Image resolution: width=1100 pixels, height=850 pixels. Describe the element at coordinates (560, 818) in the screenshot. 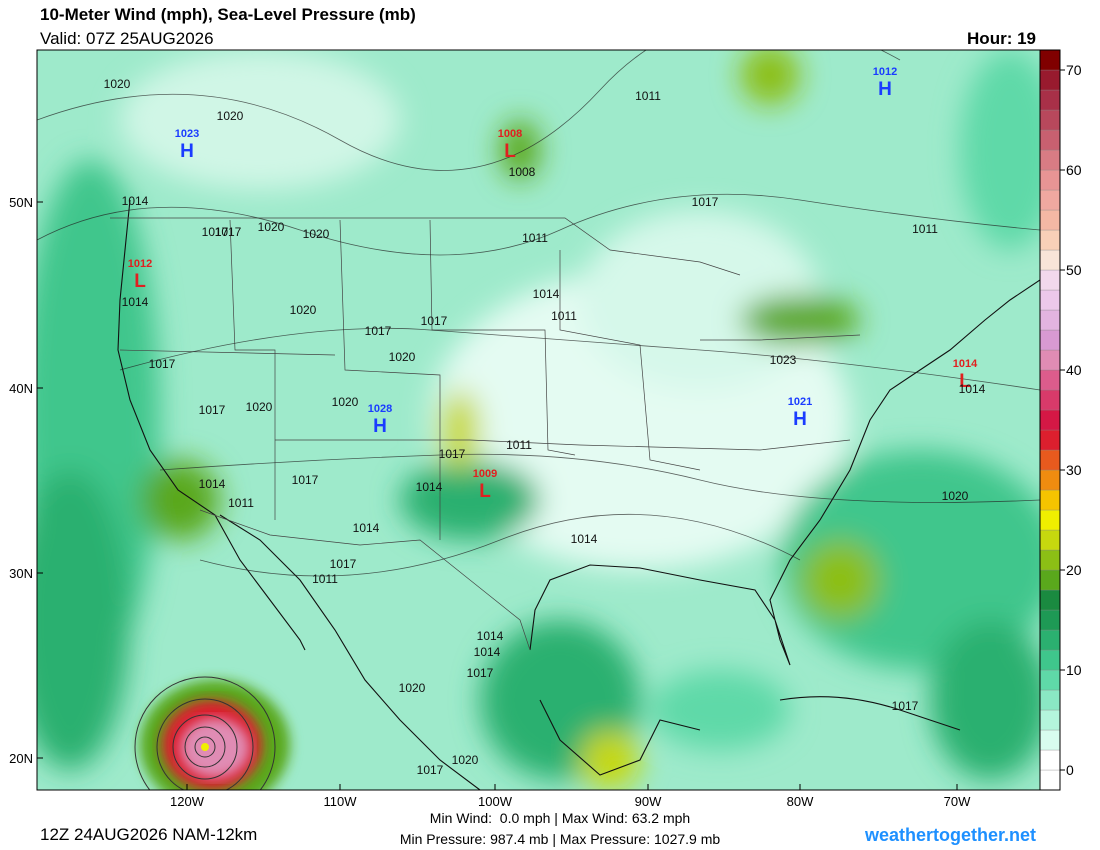

I see `wind-stats: Min Wind: 0.0 mph | Max Wind: 63.2 mph` at that location.